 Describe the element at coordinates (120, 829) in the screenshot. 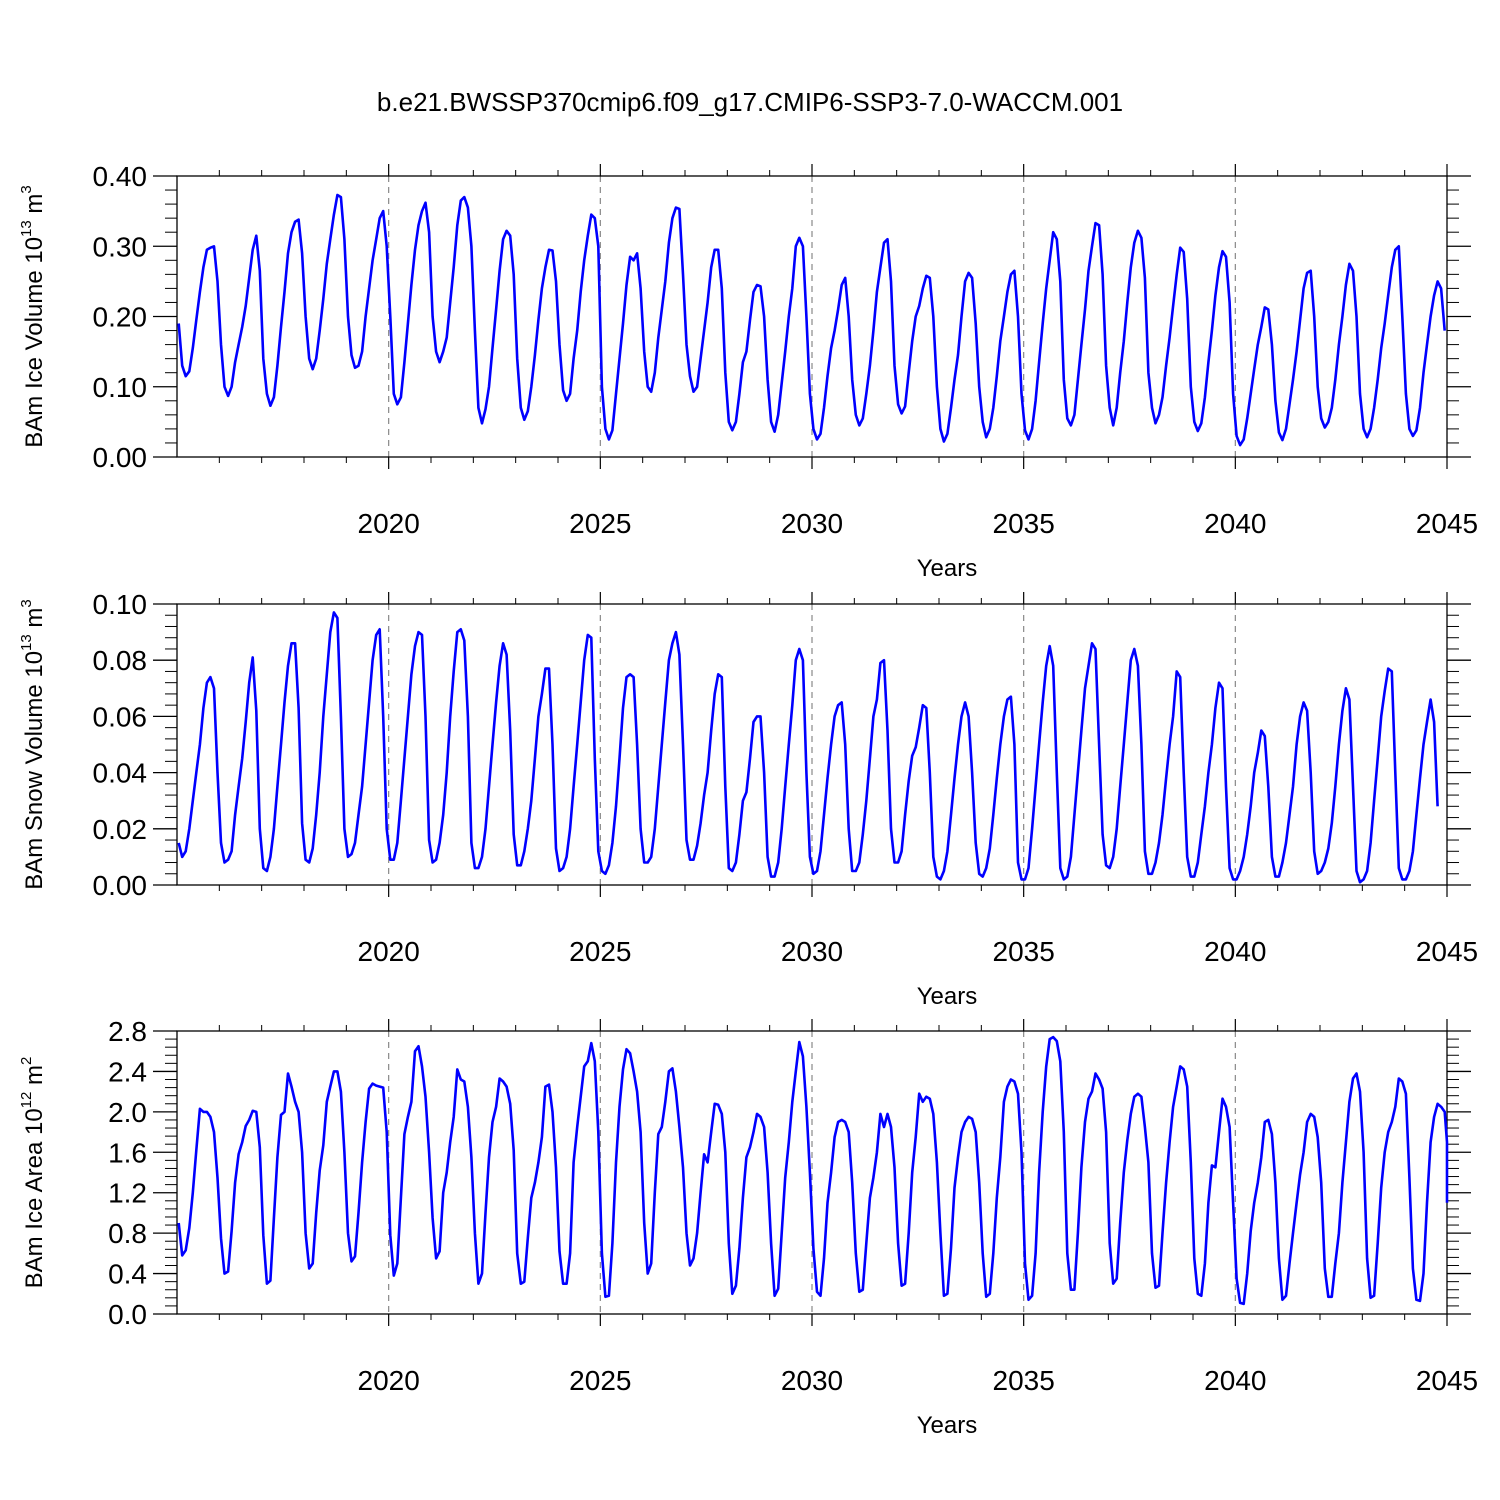

I see `y-tick-label: 0.02` at that location.